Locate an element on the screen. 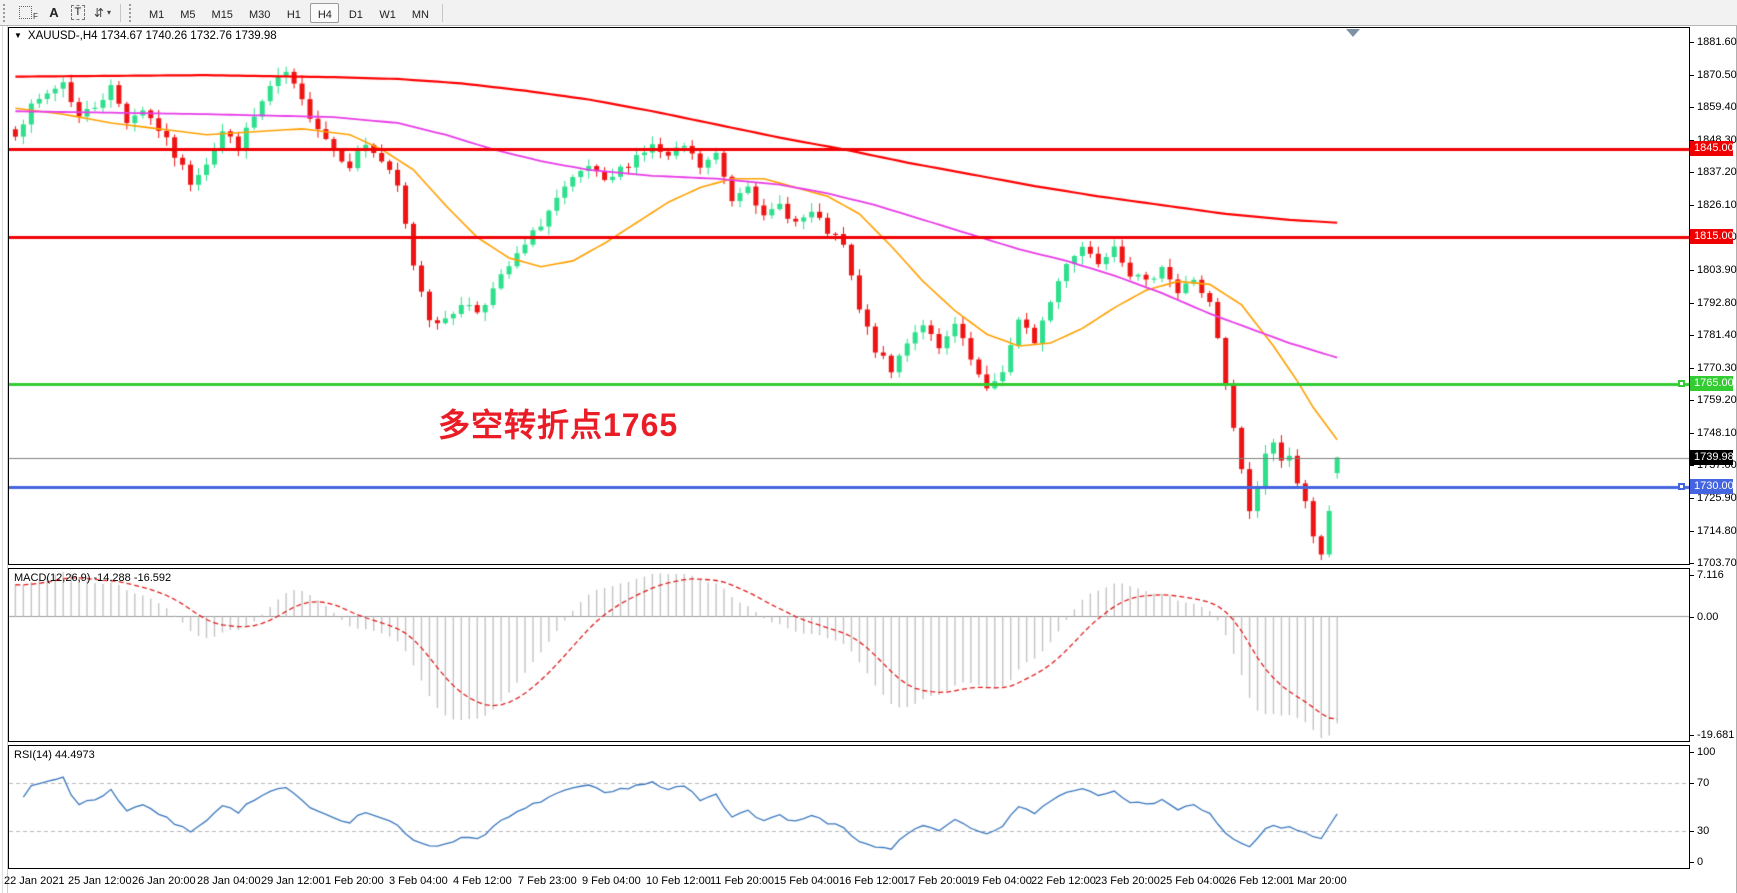 The width and height of the screenshot is (1737, 893). indicator-tick-label: 0 is located at coordinates (1700, 862).